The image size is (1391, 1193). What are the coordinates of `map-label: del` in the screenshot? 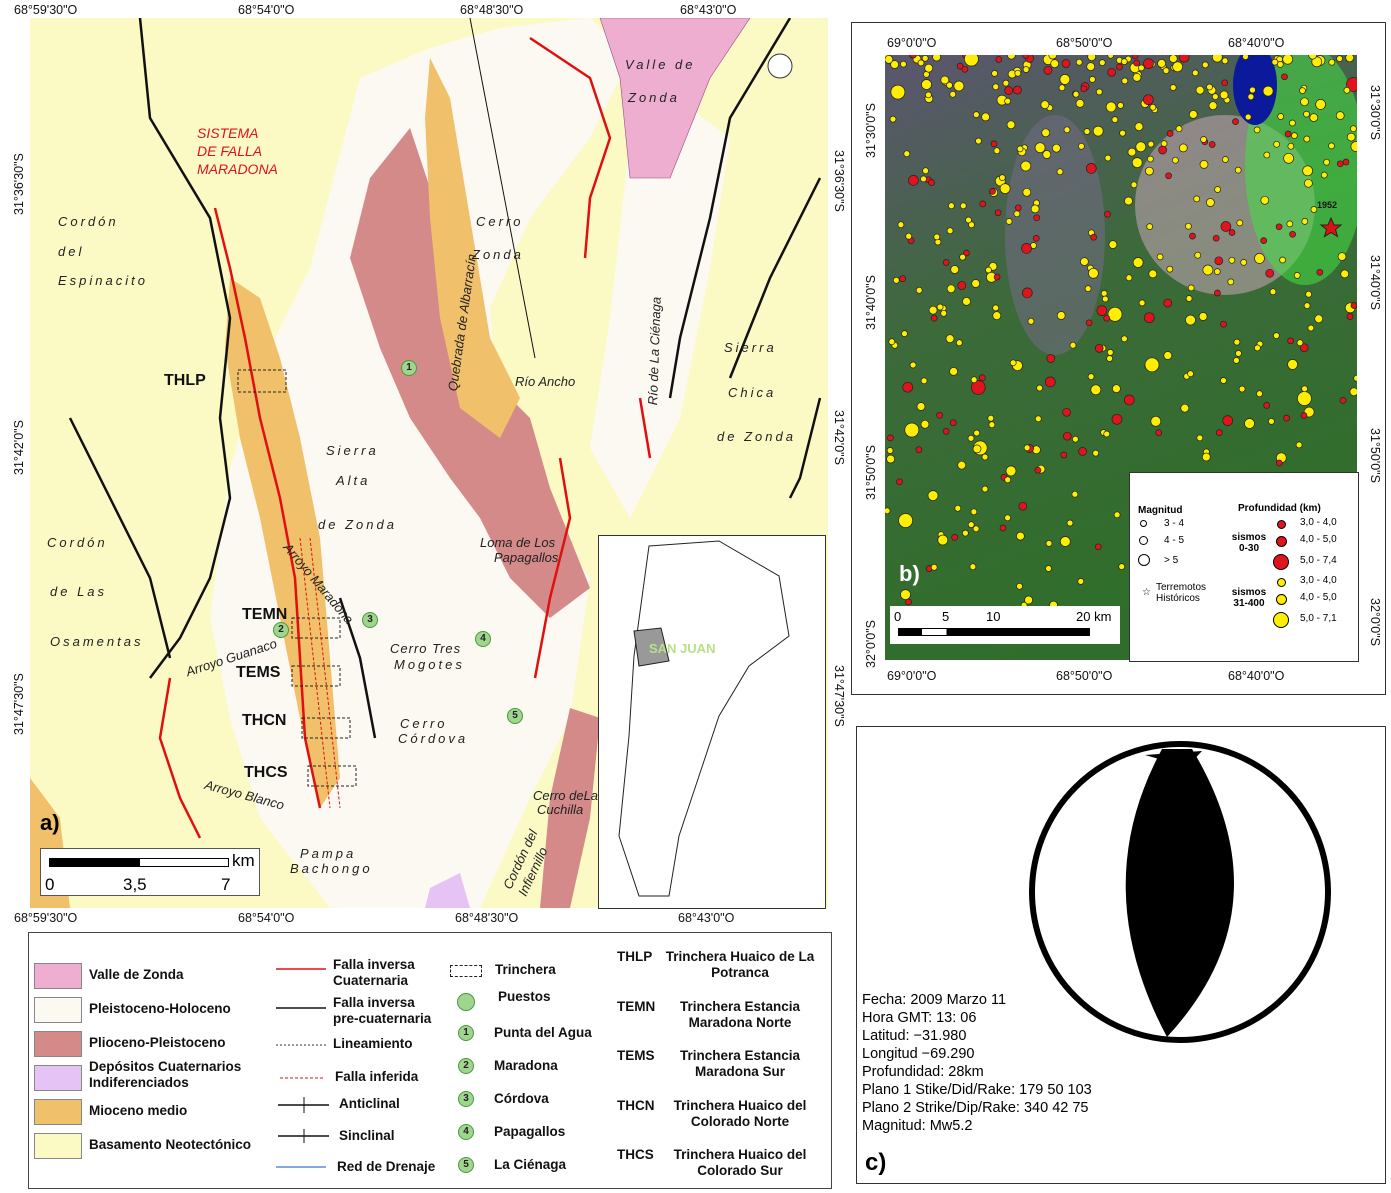 It's located at (71, 251).